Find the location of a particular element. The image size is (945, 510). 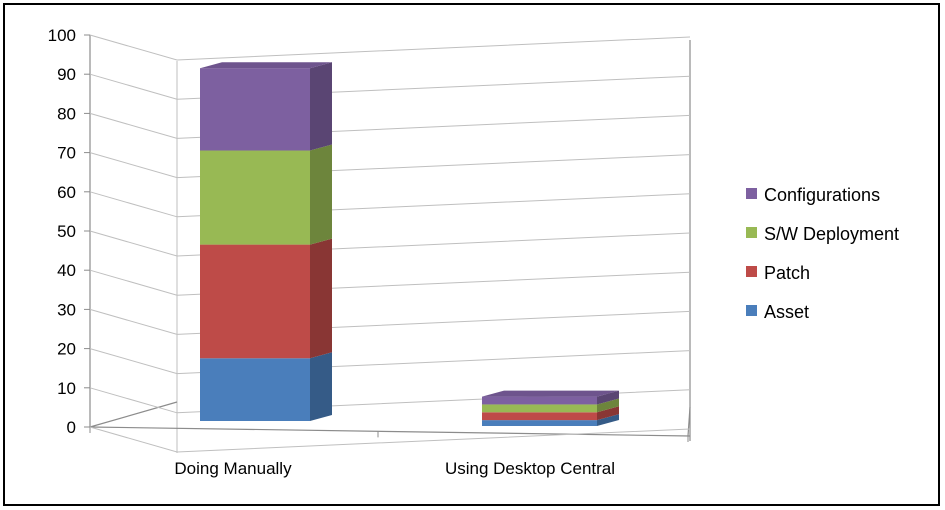

y-axis-tick-labels: 0 10 20 30 40 50 60 70 80 90 100 is located at coordinates (62, 231).